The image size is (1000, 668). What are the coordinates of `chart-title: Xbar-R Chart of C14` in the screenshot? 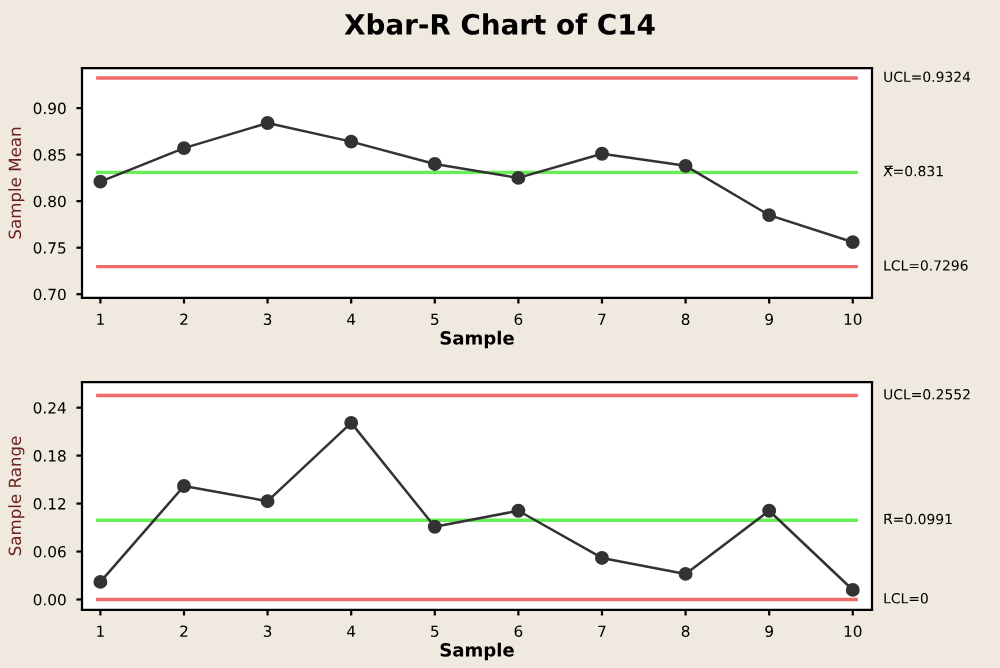 It's located at (499, 24).